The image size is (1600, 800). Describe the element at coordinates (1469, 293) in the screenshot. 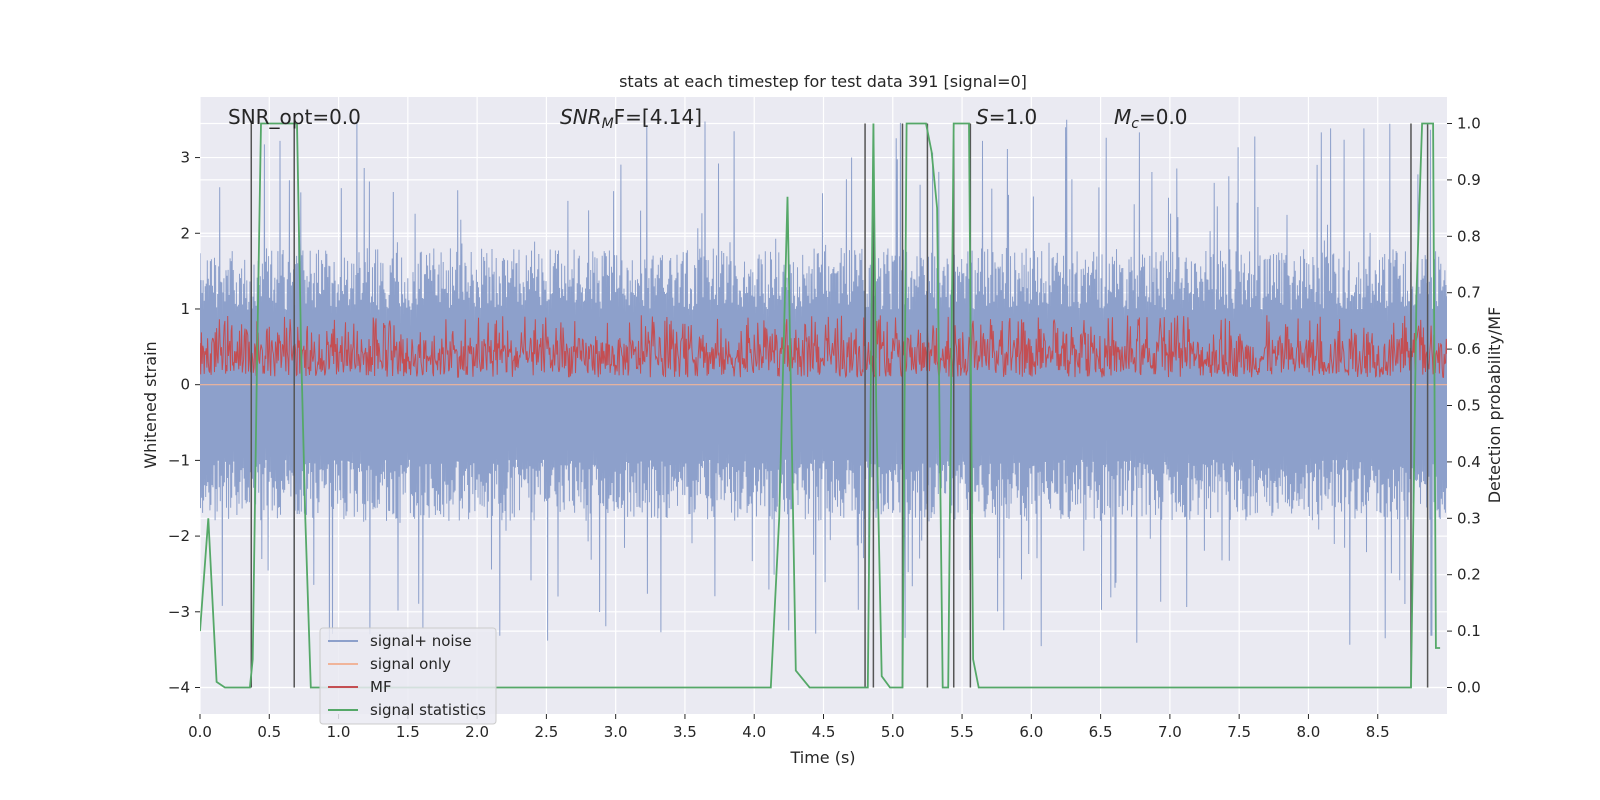

I see `y2-tick-label-3: 0.7` at that location.